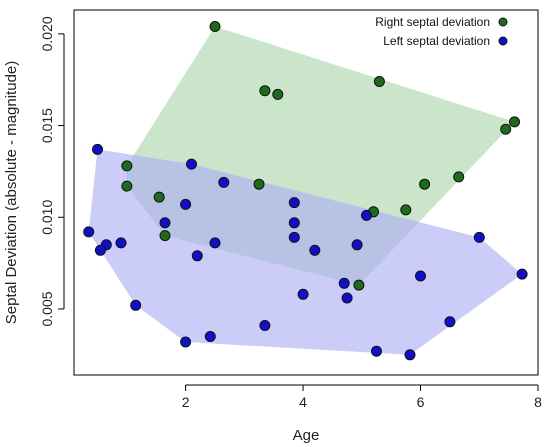  Describe the element at coordinates (47, 125) in the screenshot. I see `y-tick-label: 0.015` at that location.